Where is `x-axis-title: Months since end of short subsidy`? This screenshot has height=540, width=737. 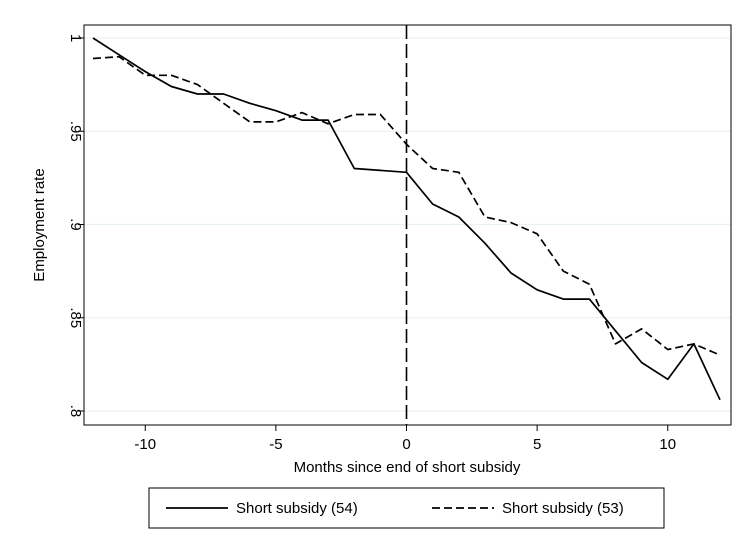
x-axis-title: Months since end of short subsidy is located at coordinates (407, 467).